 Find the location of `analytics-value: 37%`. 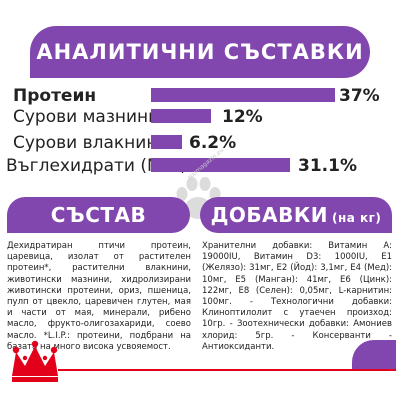

analytics-value: 37% is located at coordinates (359, 96).